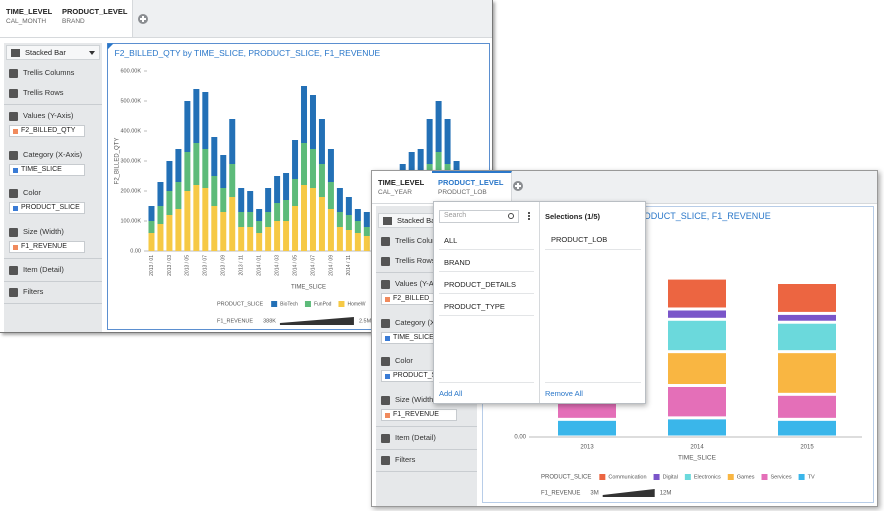 The image size is (884, 511). What do you see at coordinates (451, 393) in the screenshot?
I see `add-all-link: Add All` at bounding box center [451, 393].